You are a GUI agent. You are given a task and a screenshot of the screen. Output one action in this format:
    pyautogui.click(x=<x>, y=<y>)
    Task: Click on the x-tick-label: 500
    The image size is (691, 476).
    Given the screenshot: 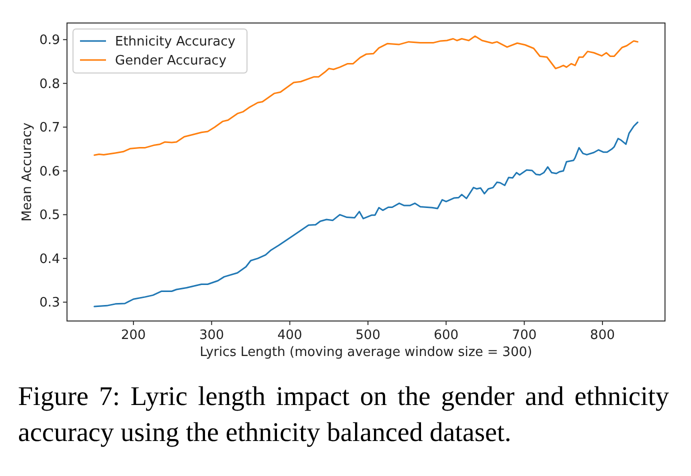 What is the action you would take?
    pyautogui.click(x=368, y=335)
    